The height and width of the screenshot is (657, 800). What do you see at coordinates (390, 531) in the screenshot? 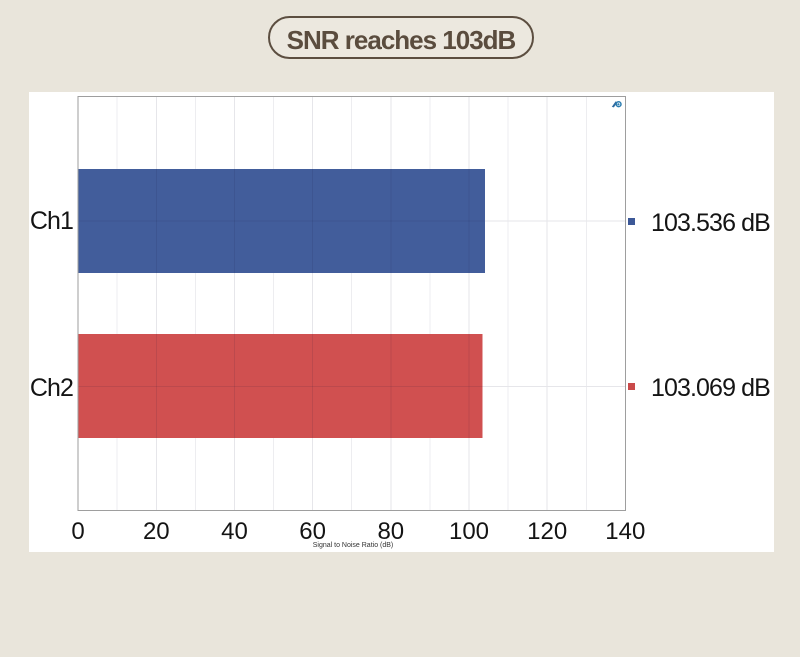
I see `svg-text: 80` at bounding box center [390, 531].